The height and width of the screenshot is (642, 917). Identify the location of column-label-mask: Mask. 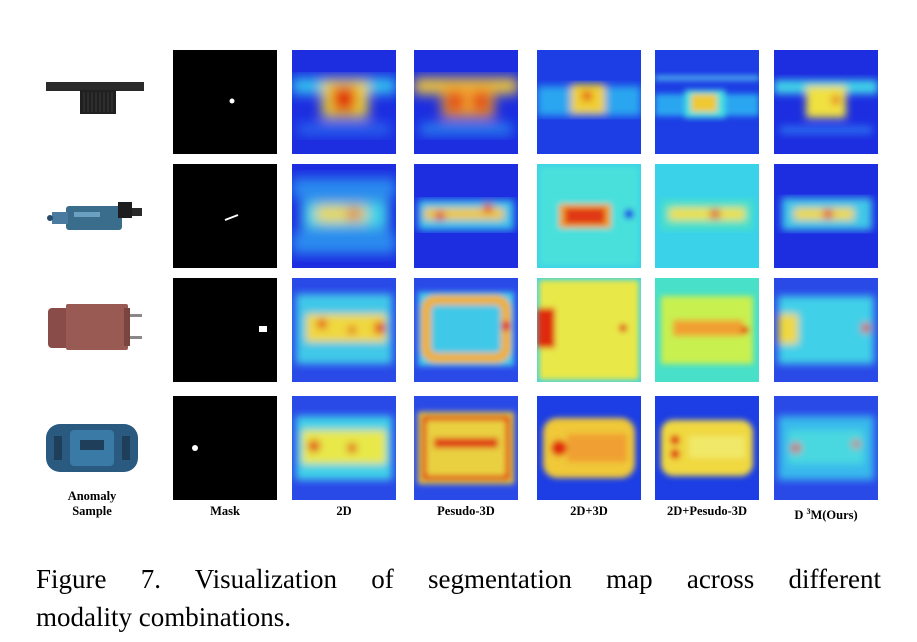
(225, 511).